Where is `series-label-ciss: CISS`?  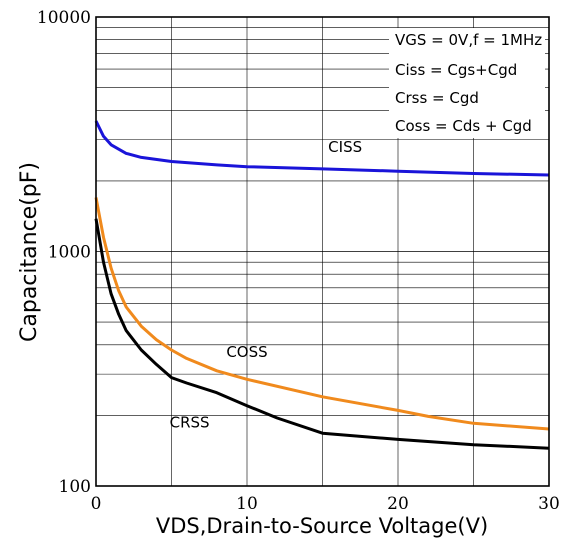 series-label-ciss: CISS is located at coordinates (345, 147).